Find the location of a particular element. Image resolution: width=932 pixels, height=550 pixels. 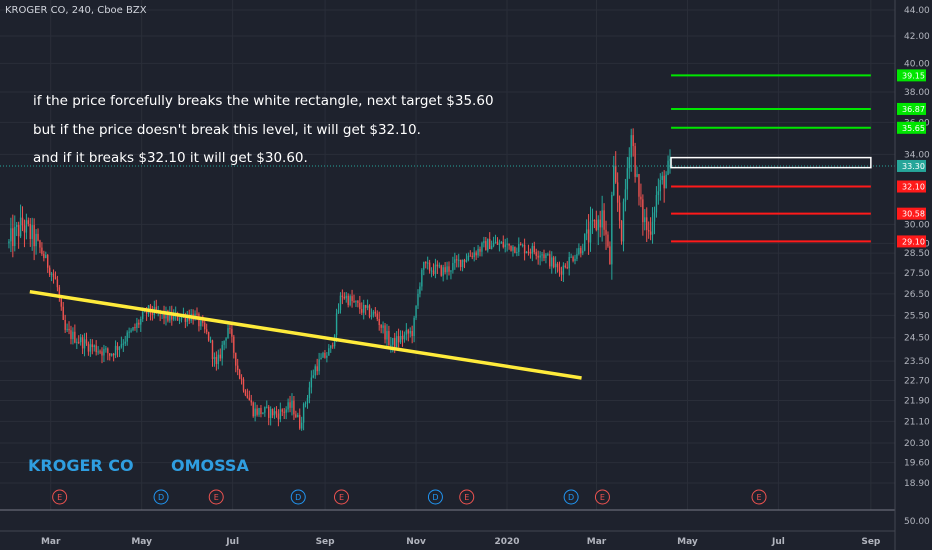

price-tick-label: 18.90 is located at coordinates (917, 484).